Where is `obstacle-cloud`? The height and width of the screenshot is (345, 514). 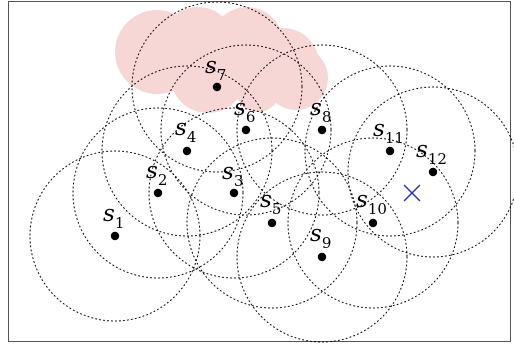
obstacle-cloud is located at coordinates (221, 60).